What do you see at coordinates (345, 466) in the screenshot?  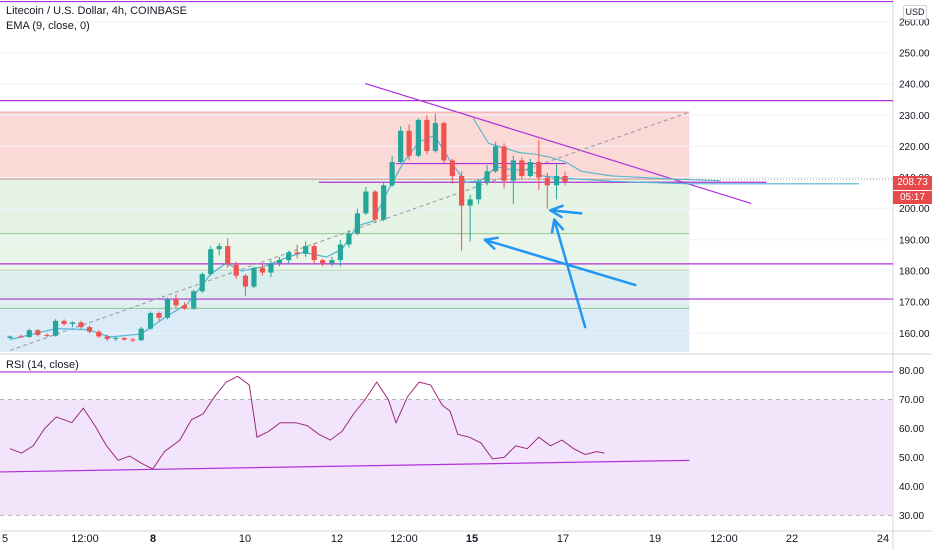 I see `rsi-trendline` at bounding box center [345, 466].